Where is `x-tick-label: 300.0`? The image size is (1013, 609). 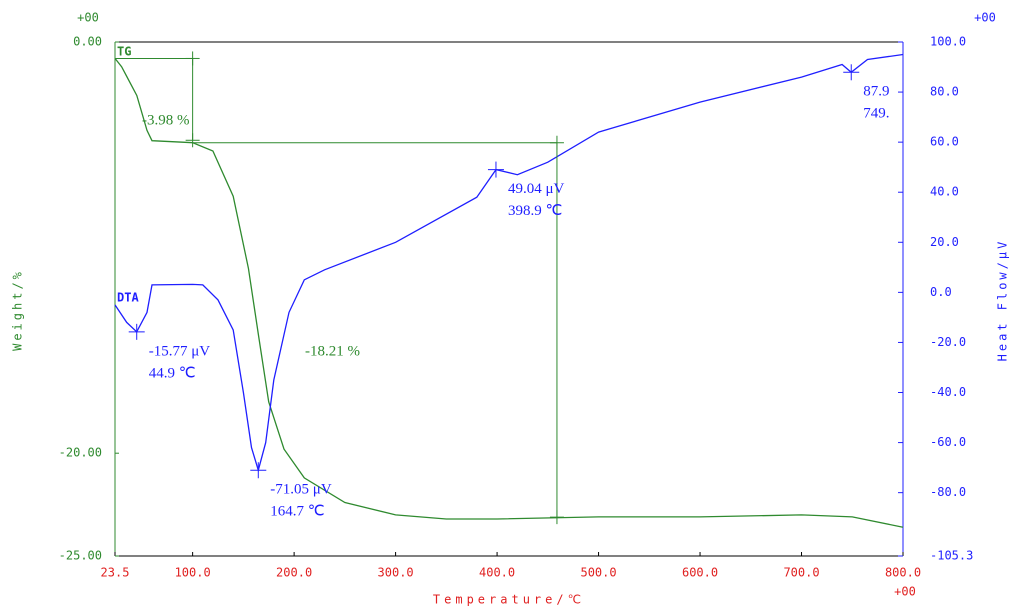
x-tick-label: 300.0 is located at coordinates (396, 573).